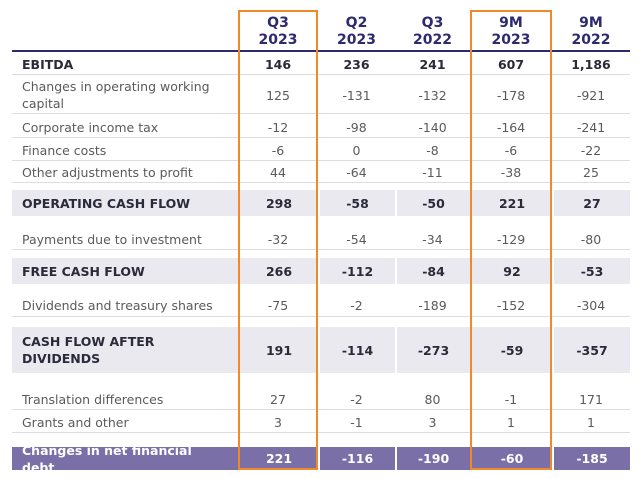 Image resolution: width=640 pixels, height=478 pixels. I want to click on header-year: 2022, so click(591, 40).